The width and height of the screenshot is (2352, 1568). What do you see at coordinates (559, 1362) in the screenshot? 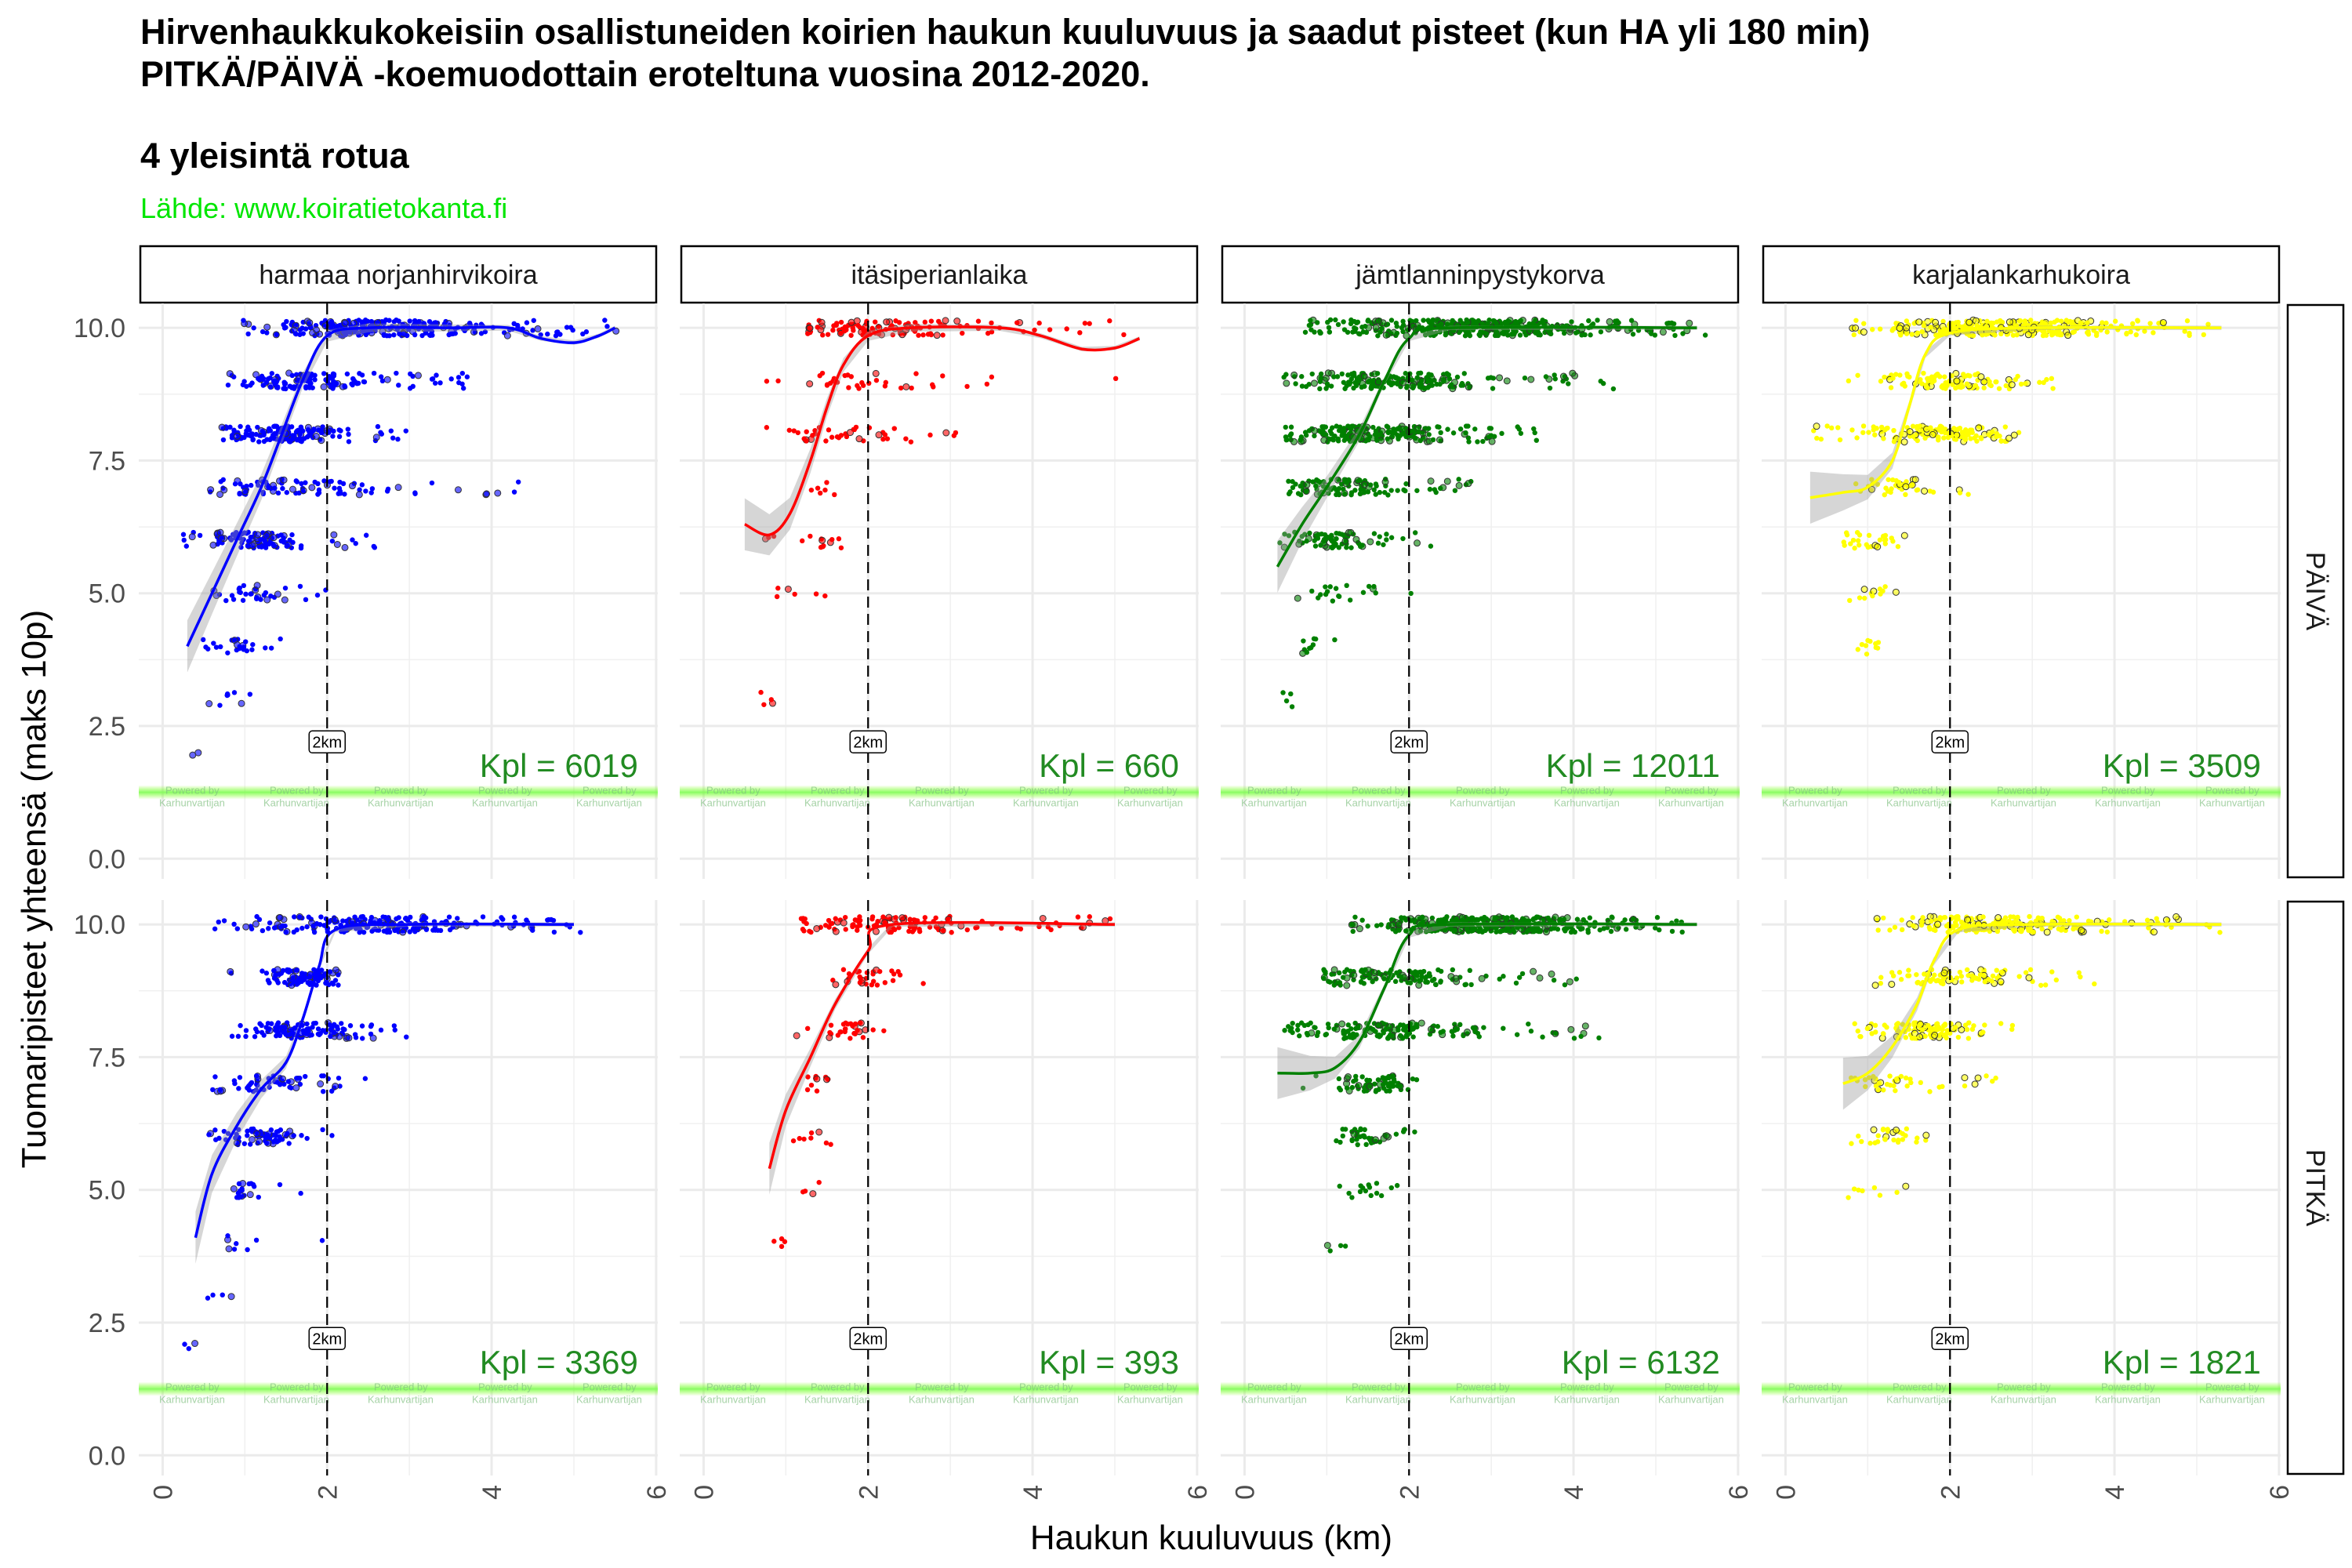
I see `count-label: Kpl = 3369` at bounding box center [559, 1362].